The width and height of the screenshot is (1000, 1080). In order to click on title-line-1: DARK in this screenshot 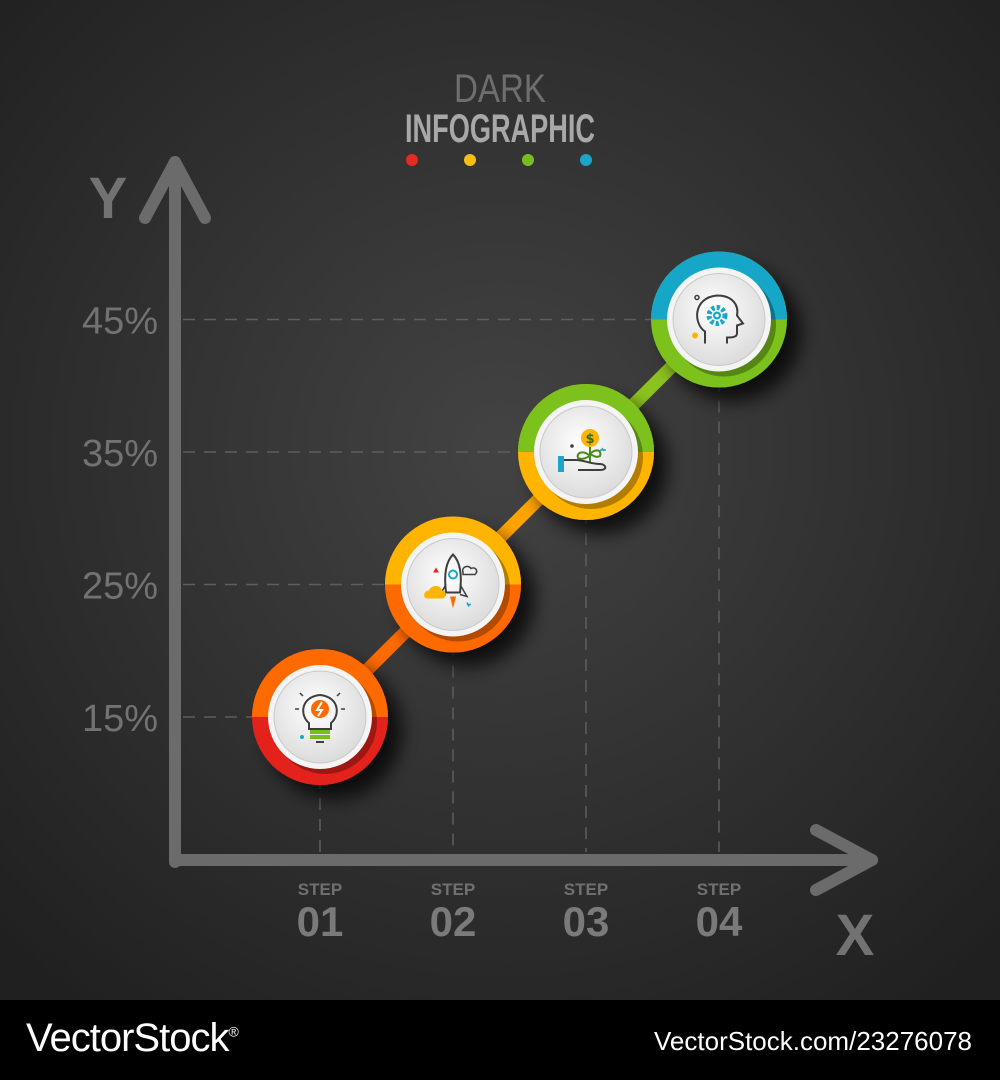, I will do `click(500, 89)`.